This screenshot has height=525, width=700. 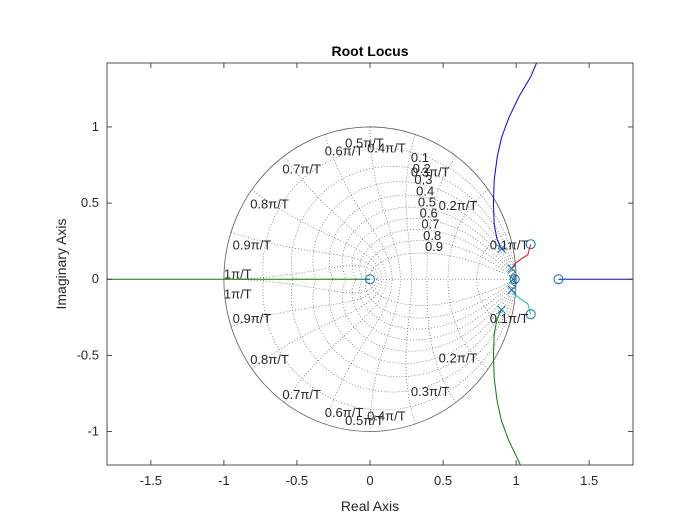 I want to click on natural-frequency-label: 0.6π/T, so click(x=344, y=150).